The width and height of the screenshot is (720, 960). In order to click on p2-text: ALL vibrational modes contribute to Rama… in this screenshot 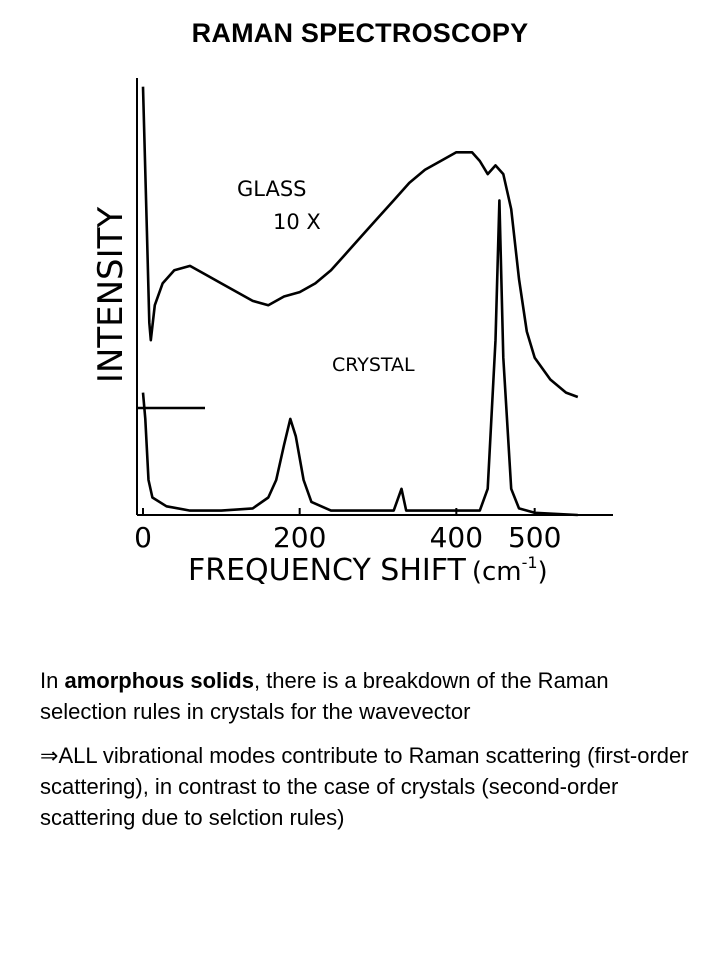, I will do `click(364, 786)`.